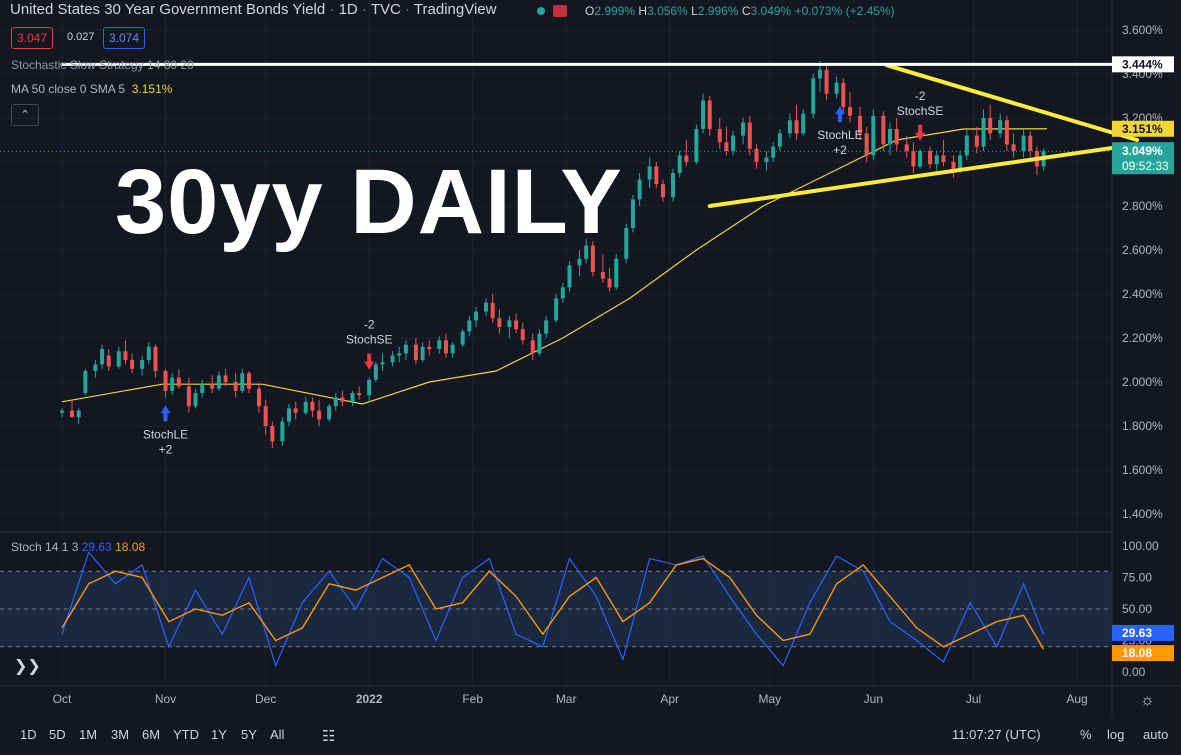 The width and height of the screenshot is (1181, 755). I want to click on price-tick-label: 2.800%, so click(1142, 206).